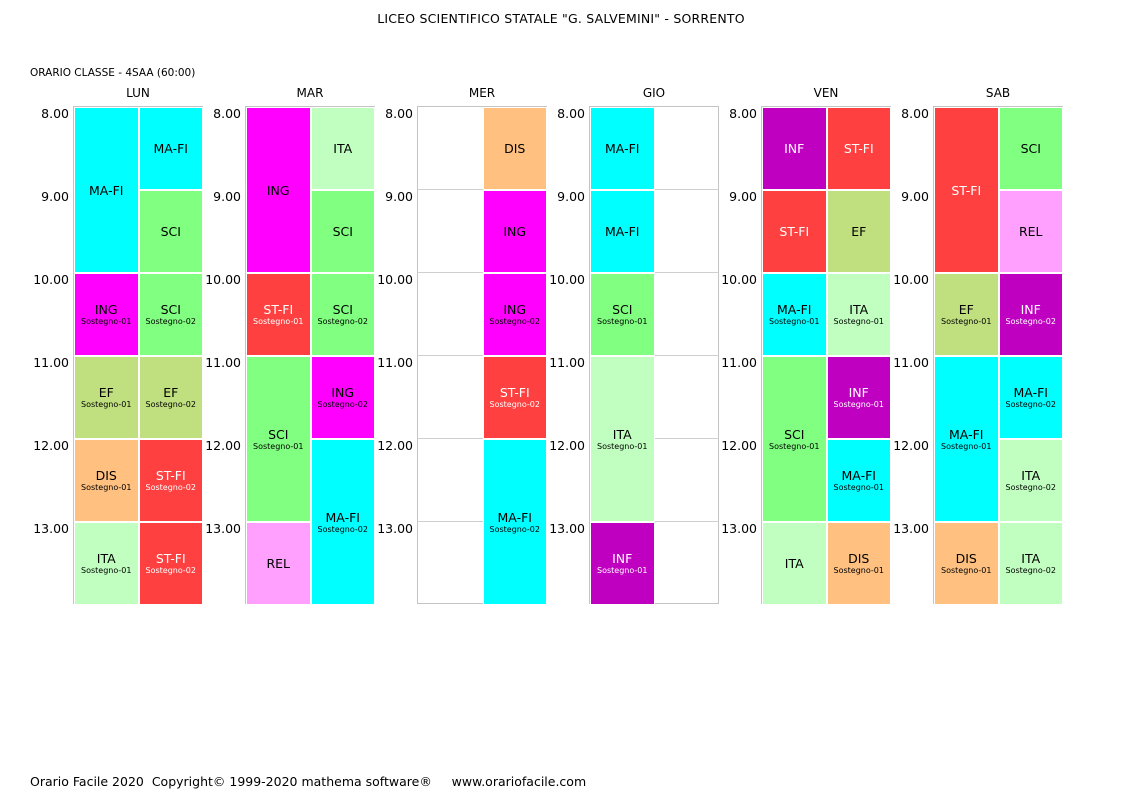 The height and width of the screenshot is (793, 1122). What do you see at coordinates (343, 392) in the screenshot?
I see `lesson-subject: ING` at bounding box center [343, 392].